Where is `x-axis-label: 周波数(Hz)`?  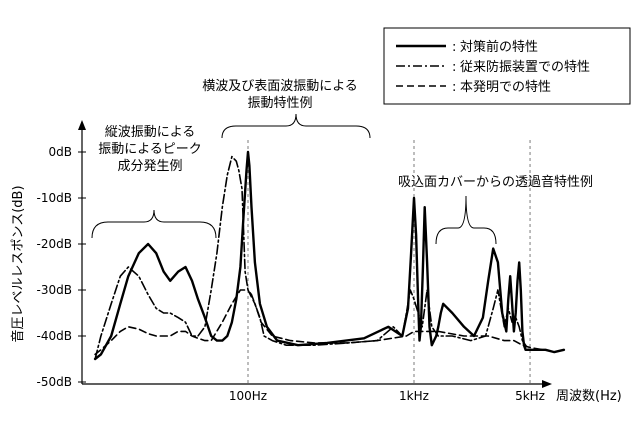
x-axis-label: 周波数(Hz) is located at coordinates (589, 396).